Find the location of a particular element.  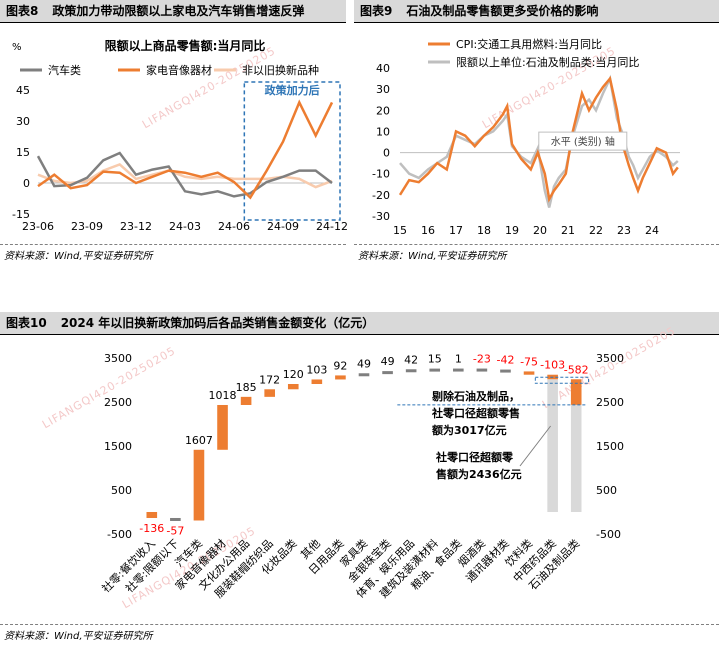

x-tick-label: 19 is located at coordinates (512, 230).